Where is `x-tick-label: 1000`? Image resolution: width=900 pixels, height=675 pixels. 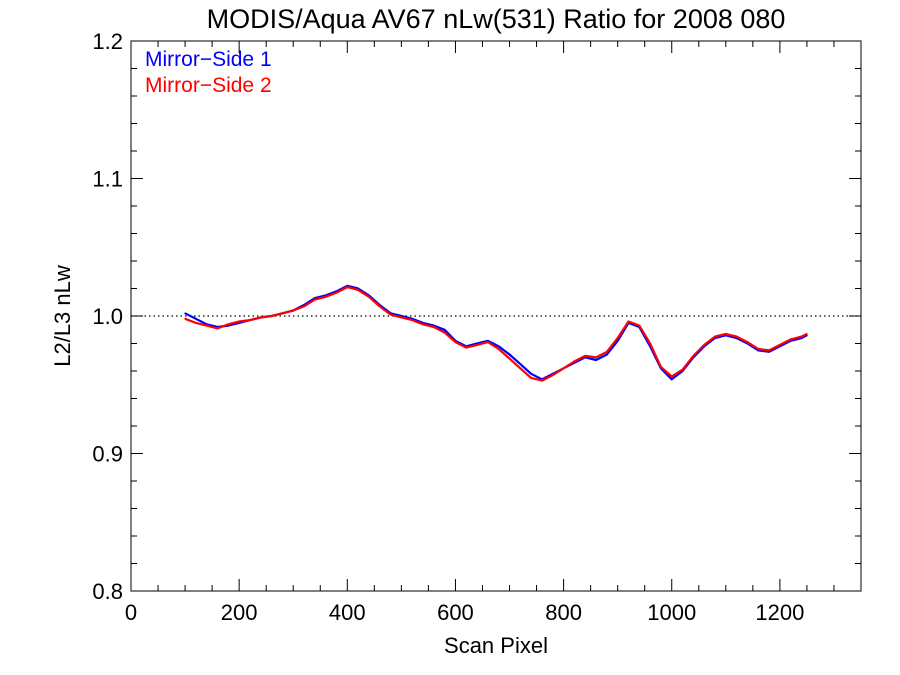 x-tick-label: 1000 is located at coordinates (671, 612).